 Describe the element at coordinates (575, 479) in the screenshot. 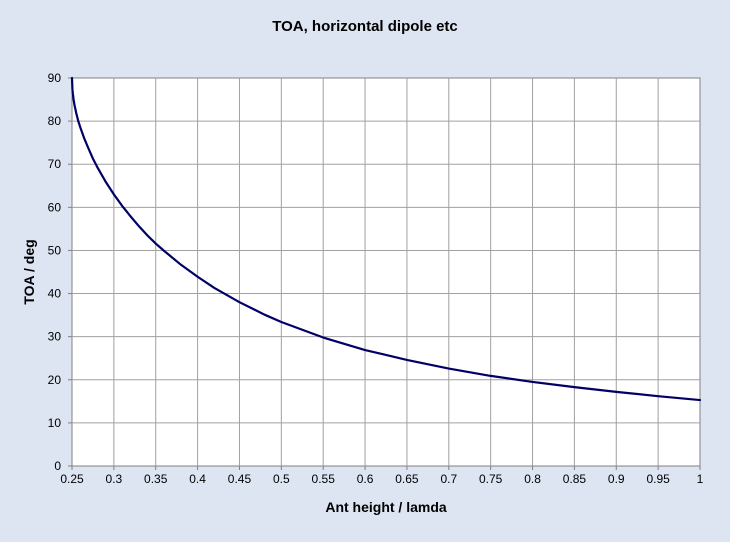

I see `x-tick-label: 0.85` at that location.